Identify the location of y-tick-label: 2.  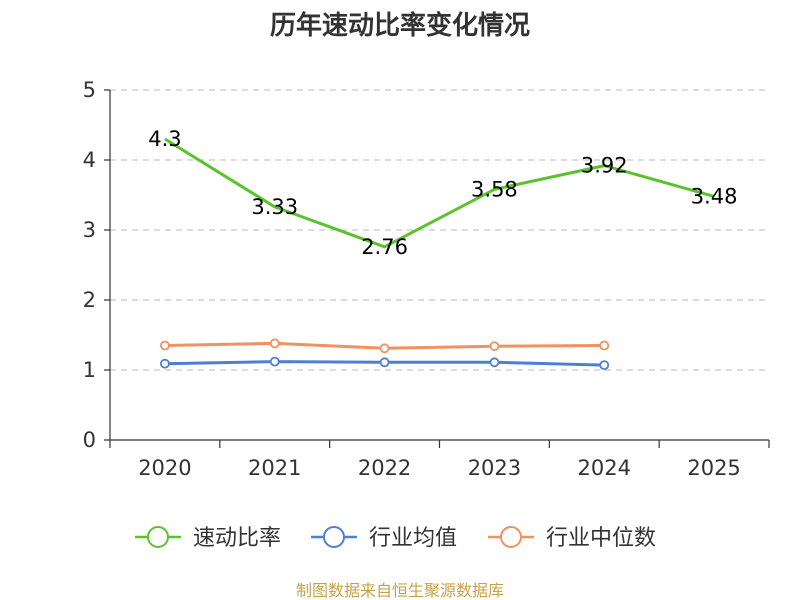
(89, 300).